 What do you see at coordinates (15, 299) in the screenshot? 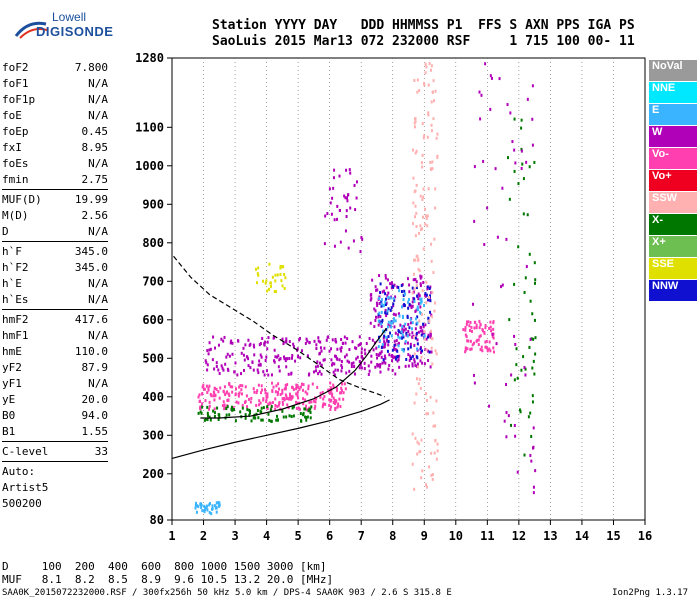
I see `param-name: h`Es` at bounding box center [15, 299].